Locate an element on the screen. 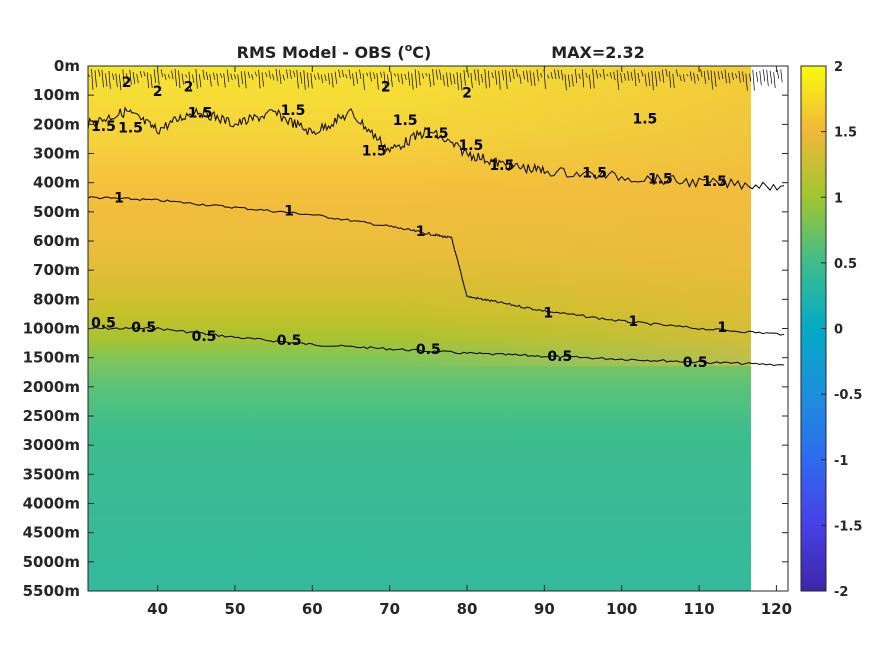  x-tick-label: 50 is located at coordinates (235, 609).